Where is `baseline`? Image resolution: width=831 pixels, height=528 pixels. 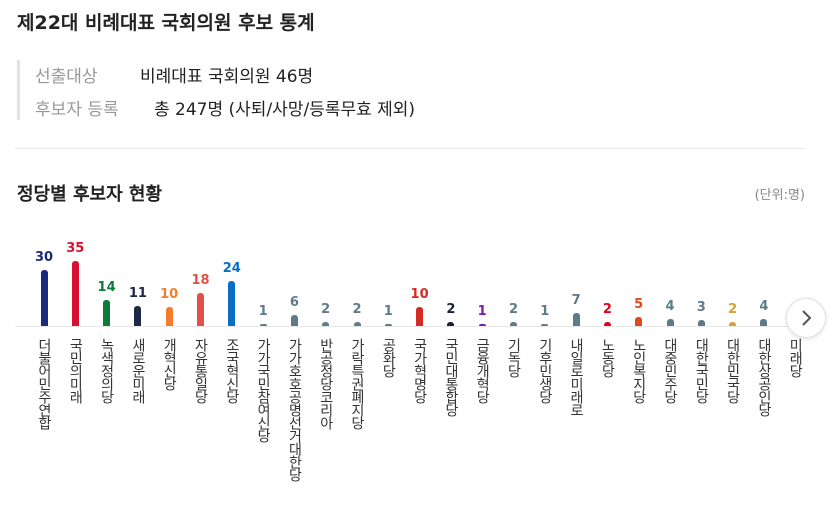
baseline is located at coordinates (402, 326).